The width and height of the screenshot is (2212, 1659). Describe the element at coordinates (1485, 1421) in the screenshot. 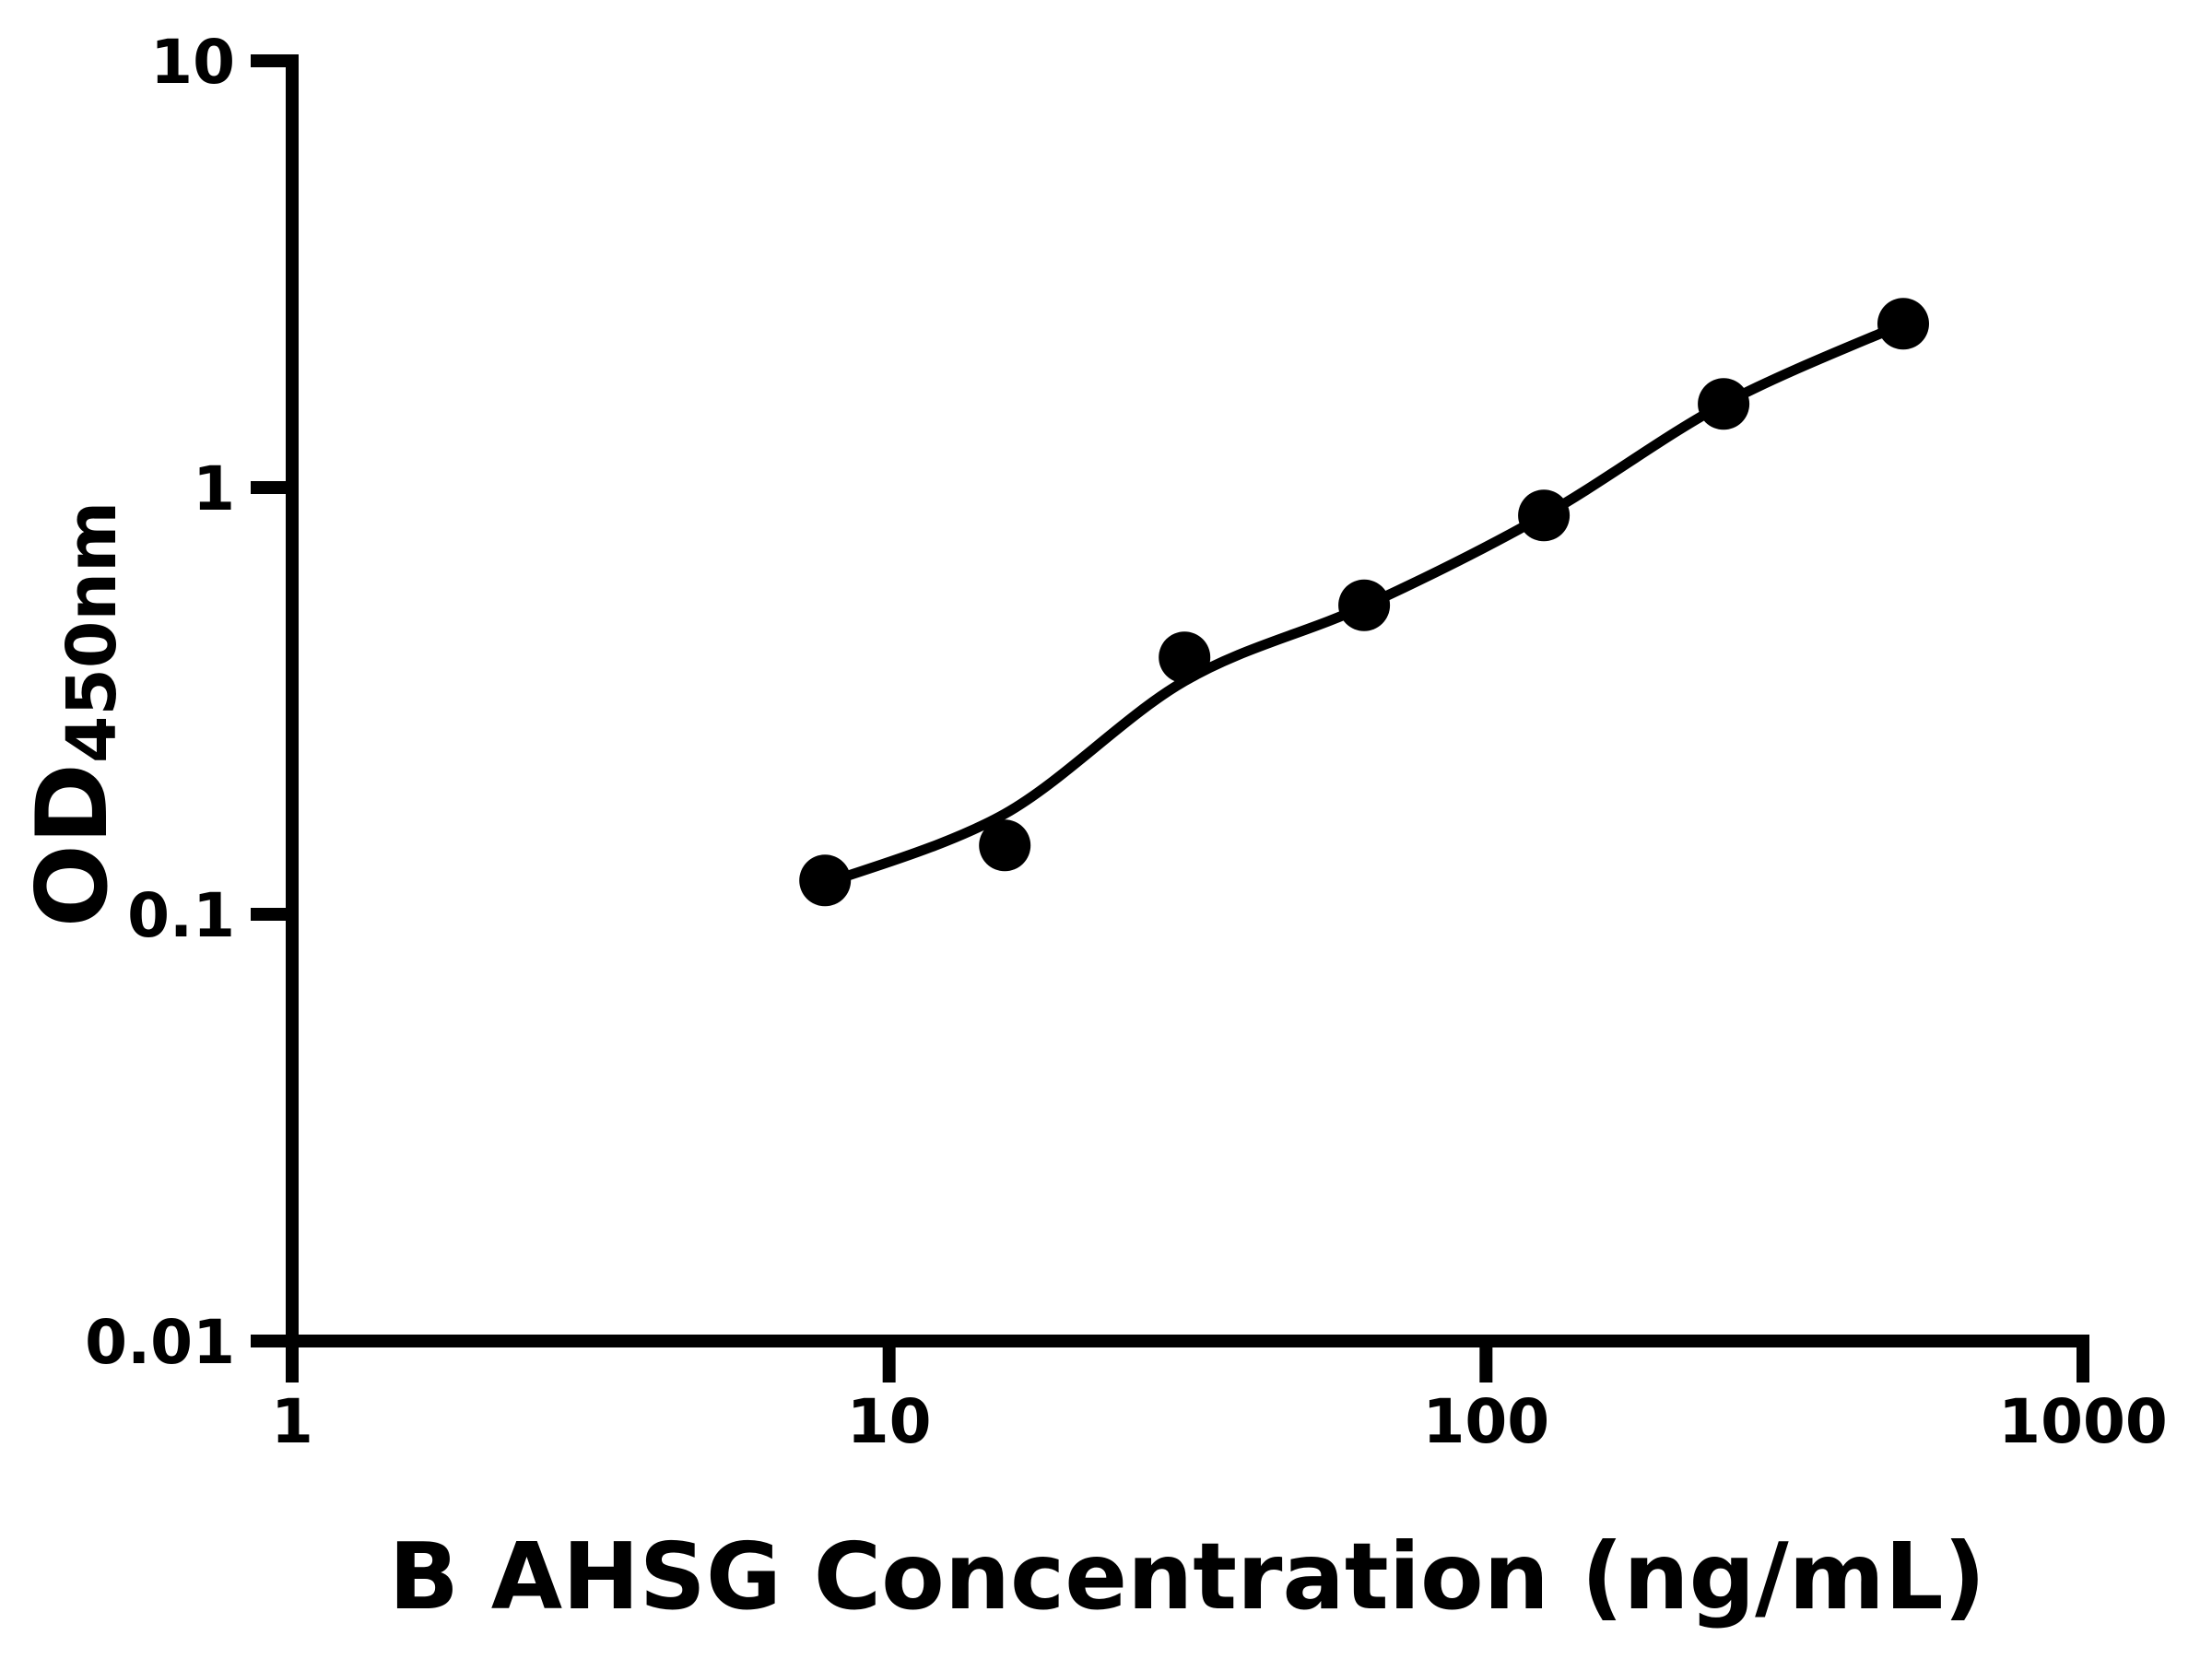

I see `x-tick-label: 100` at that location.